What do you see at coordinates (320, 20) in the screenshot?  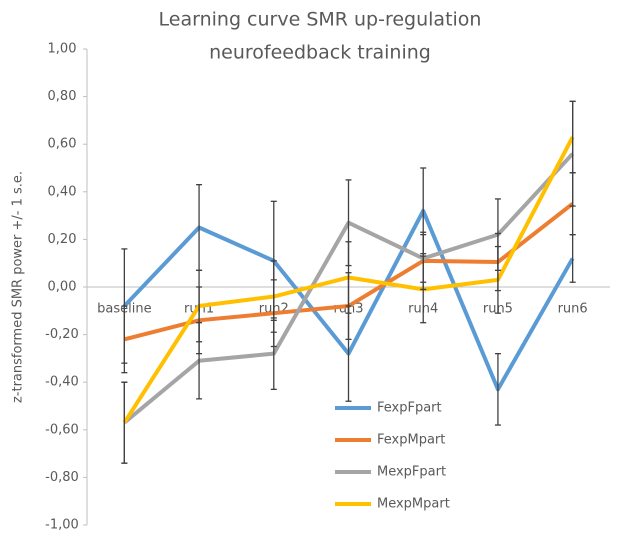 I see `chart-title: Learning curve SMR up-regulation` at bounding box center [320, 20].